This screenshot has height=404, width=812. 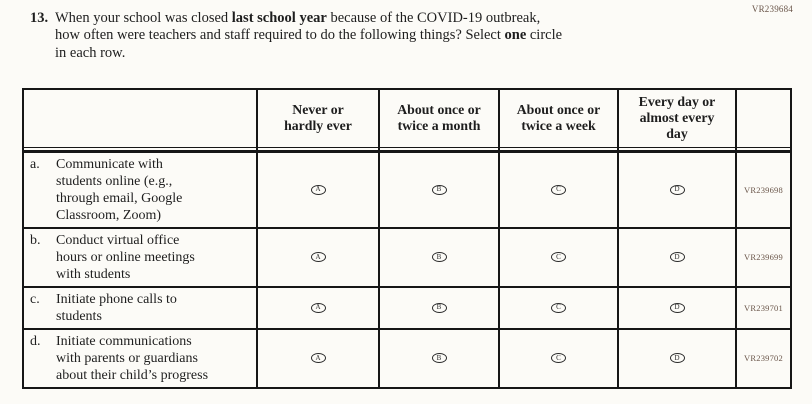 What do you see at coordinates (114, 181) in the screenshot?
I see `row-text-line: students online (e.g.,` at bounding box center [114, 181].